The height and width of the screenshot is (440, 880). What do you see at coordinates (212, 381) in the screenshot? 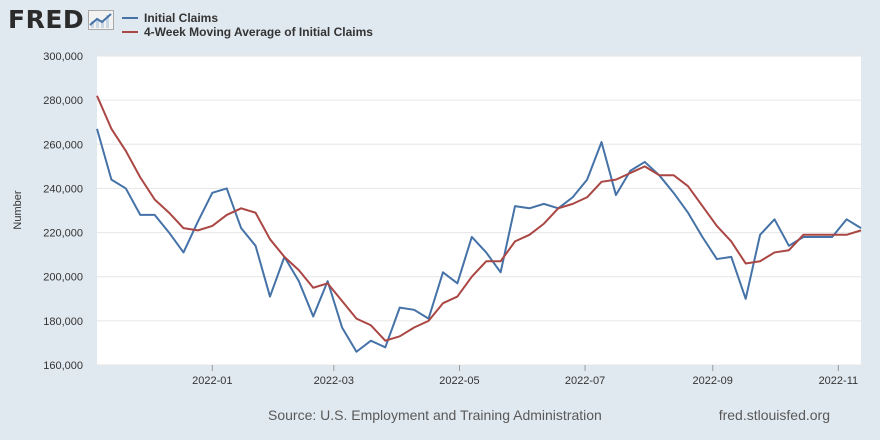
I see `x-tick-label: 2022-01` at bounding box center [212, 381].